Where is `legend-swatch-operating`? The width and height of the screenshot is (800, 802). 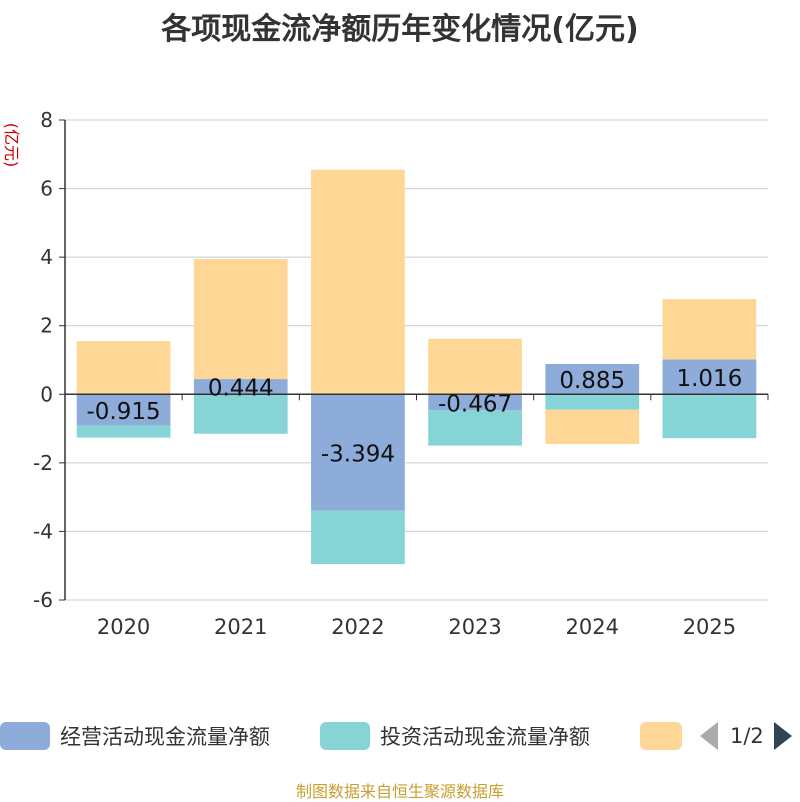
legend-swatch-operating is located at coordinates (25, 736).